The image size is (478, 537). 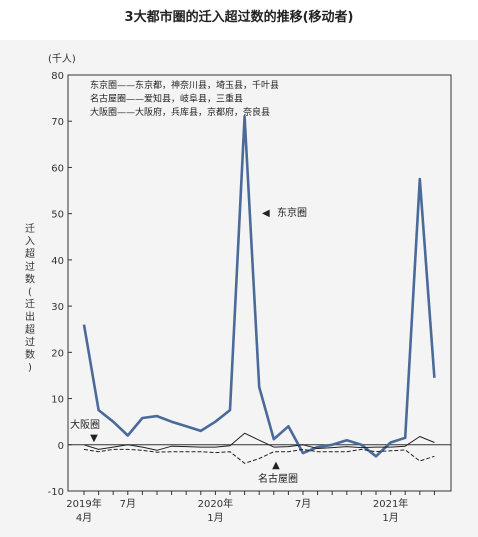 What do you see at coordinates (84, 518) in the screenshot?
I see `x-tick-label: 4月` at bounding box center [84, 518].